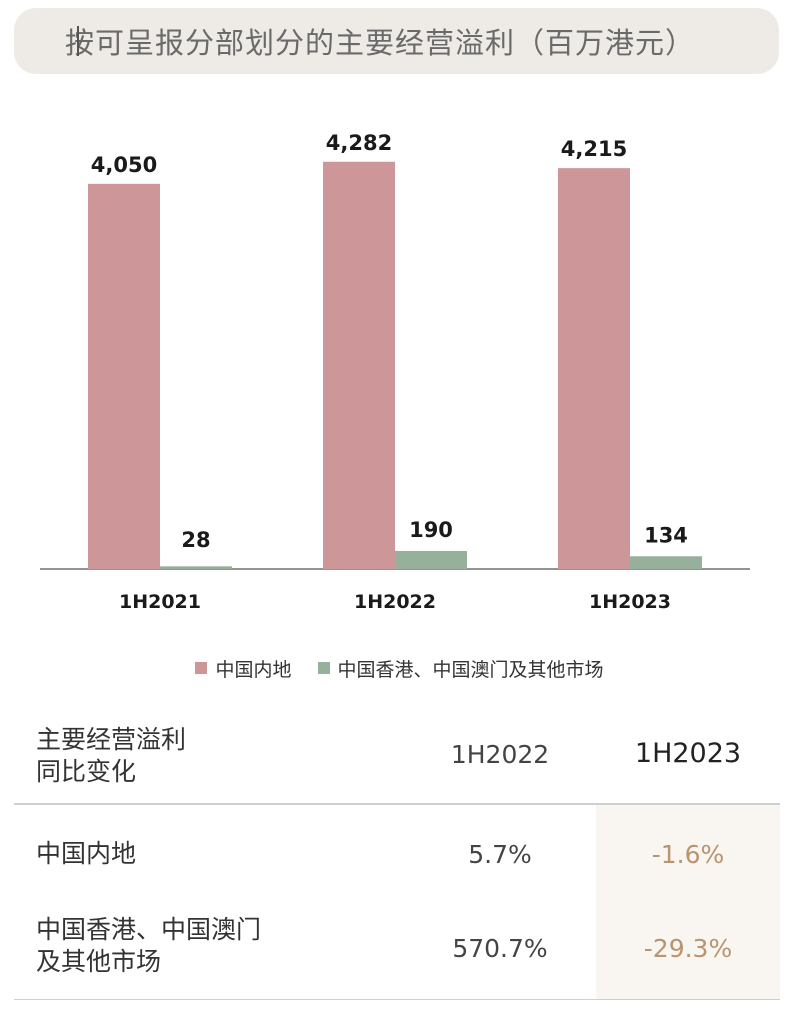 The height and width of the screenshot is (1011, 799). What do you see at coordinates (111, 739) in the screenshot?
I see `header-label-line1: 主要经营溢利` at bounding box center [111, 739].